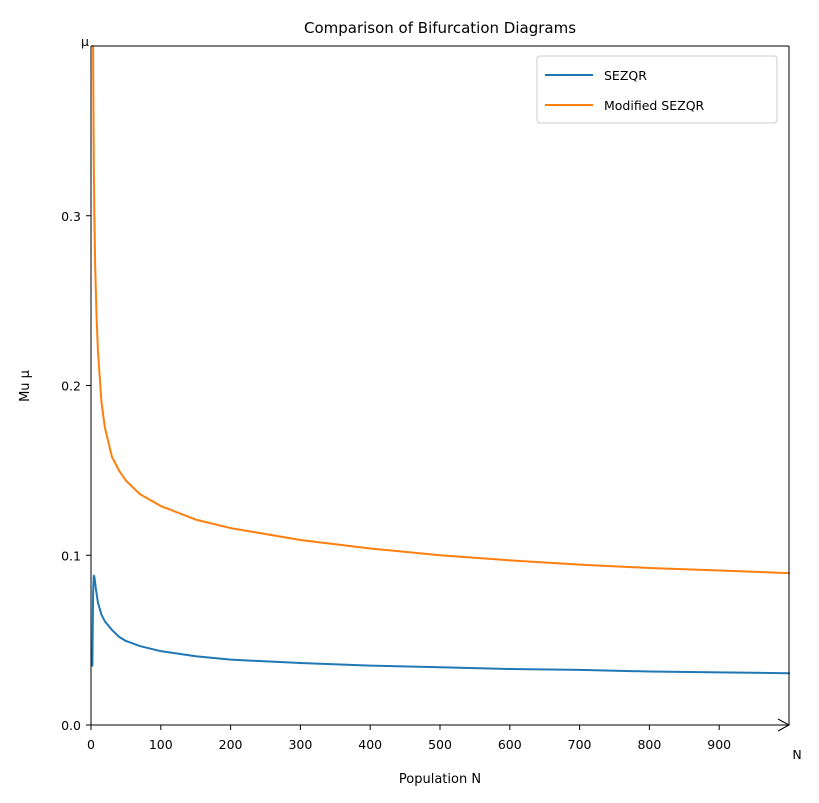  I want to click on y-tick-label: 0.2, so click(71, 386).